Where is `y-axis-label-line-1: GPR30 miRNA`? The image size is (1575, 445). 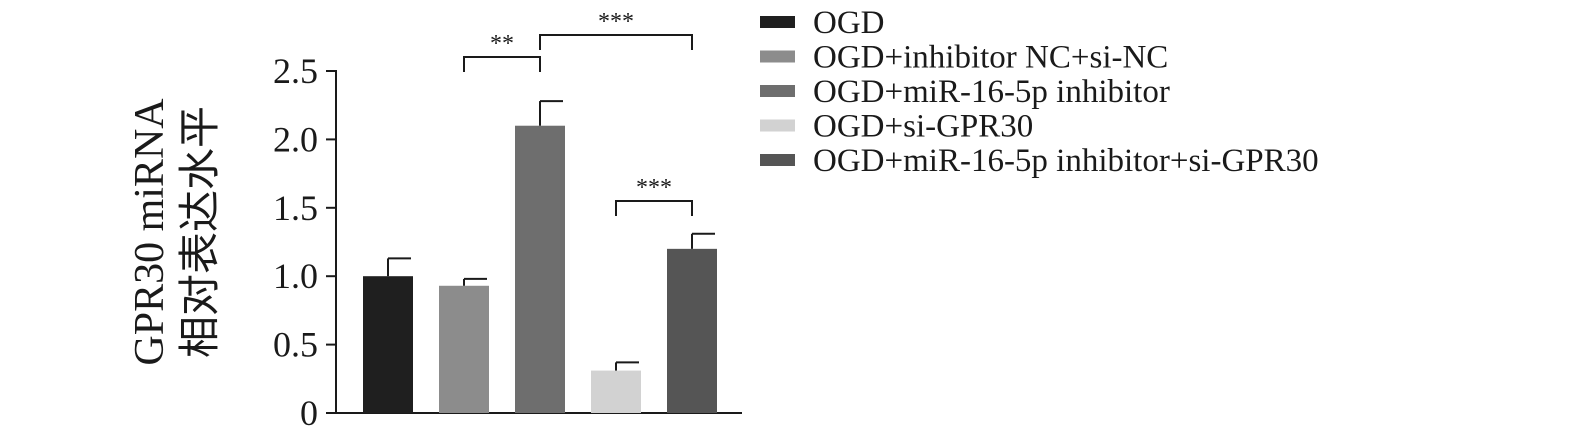 y-axis-label-line-1: GPR30 miRNA is located at coordinates (150, 232).